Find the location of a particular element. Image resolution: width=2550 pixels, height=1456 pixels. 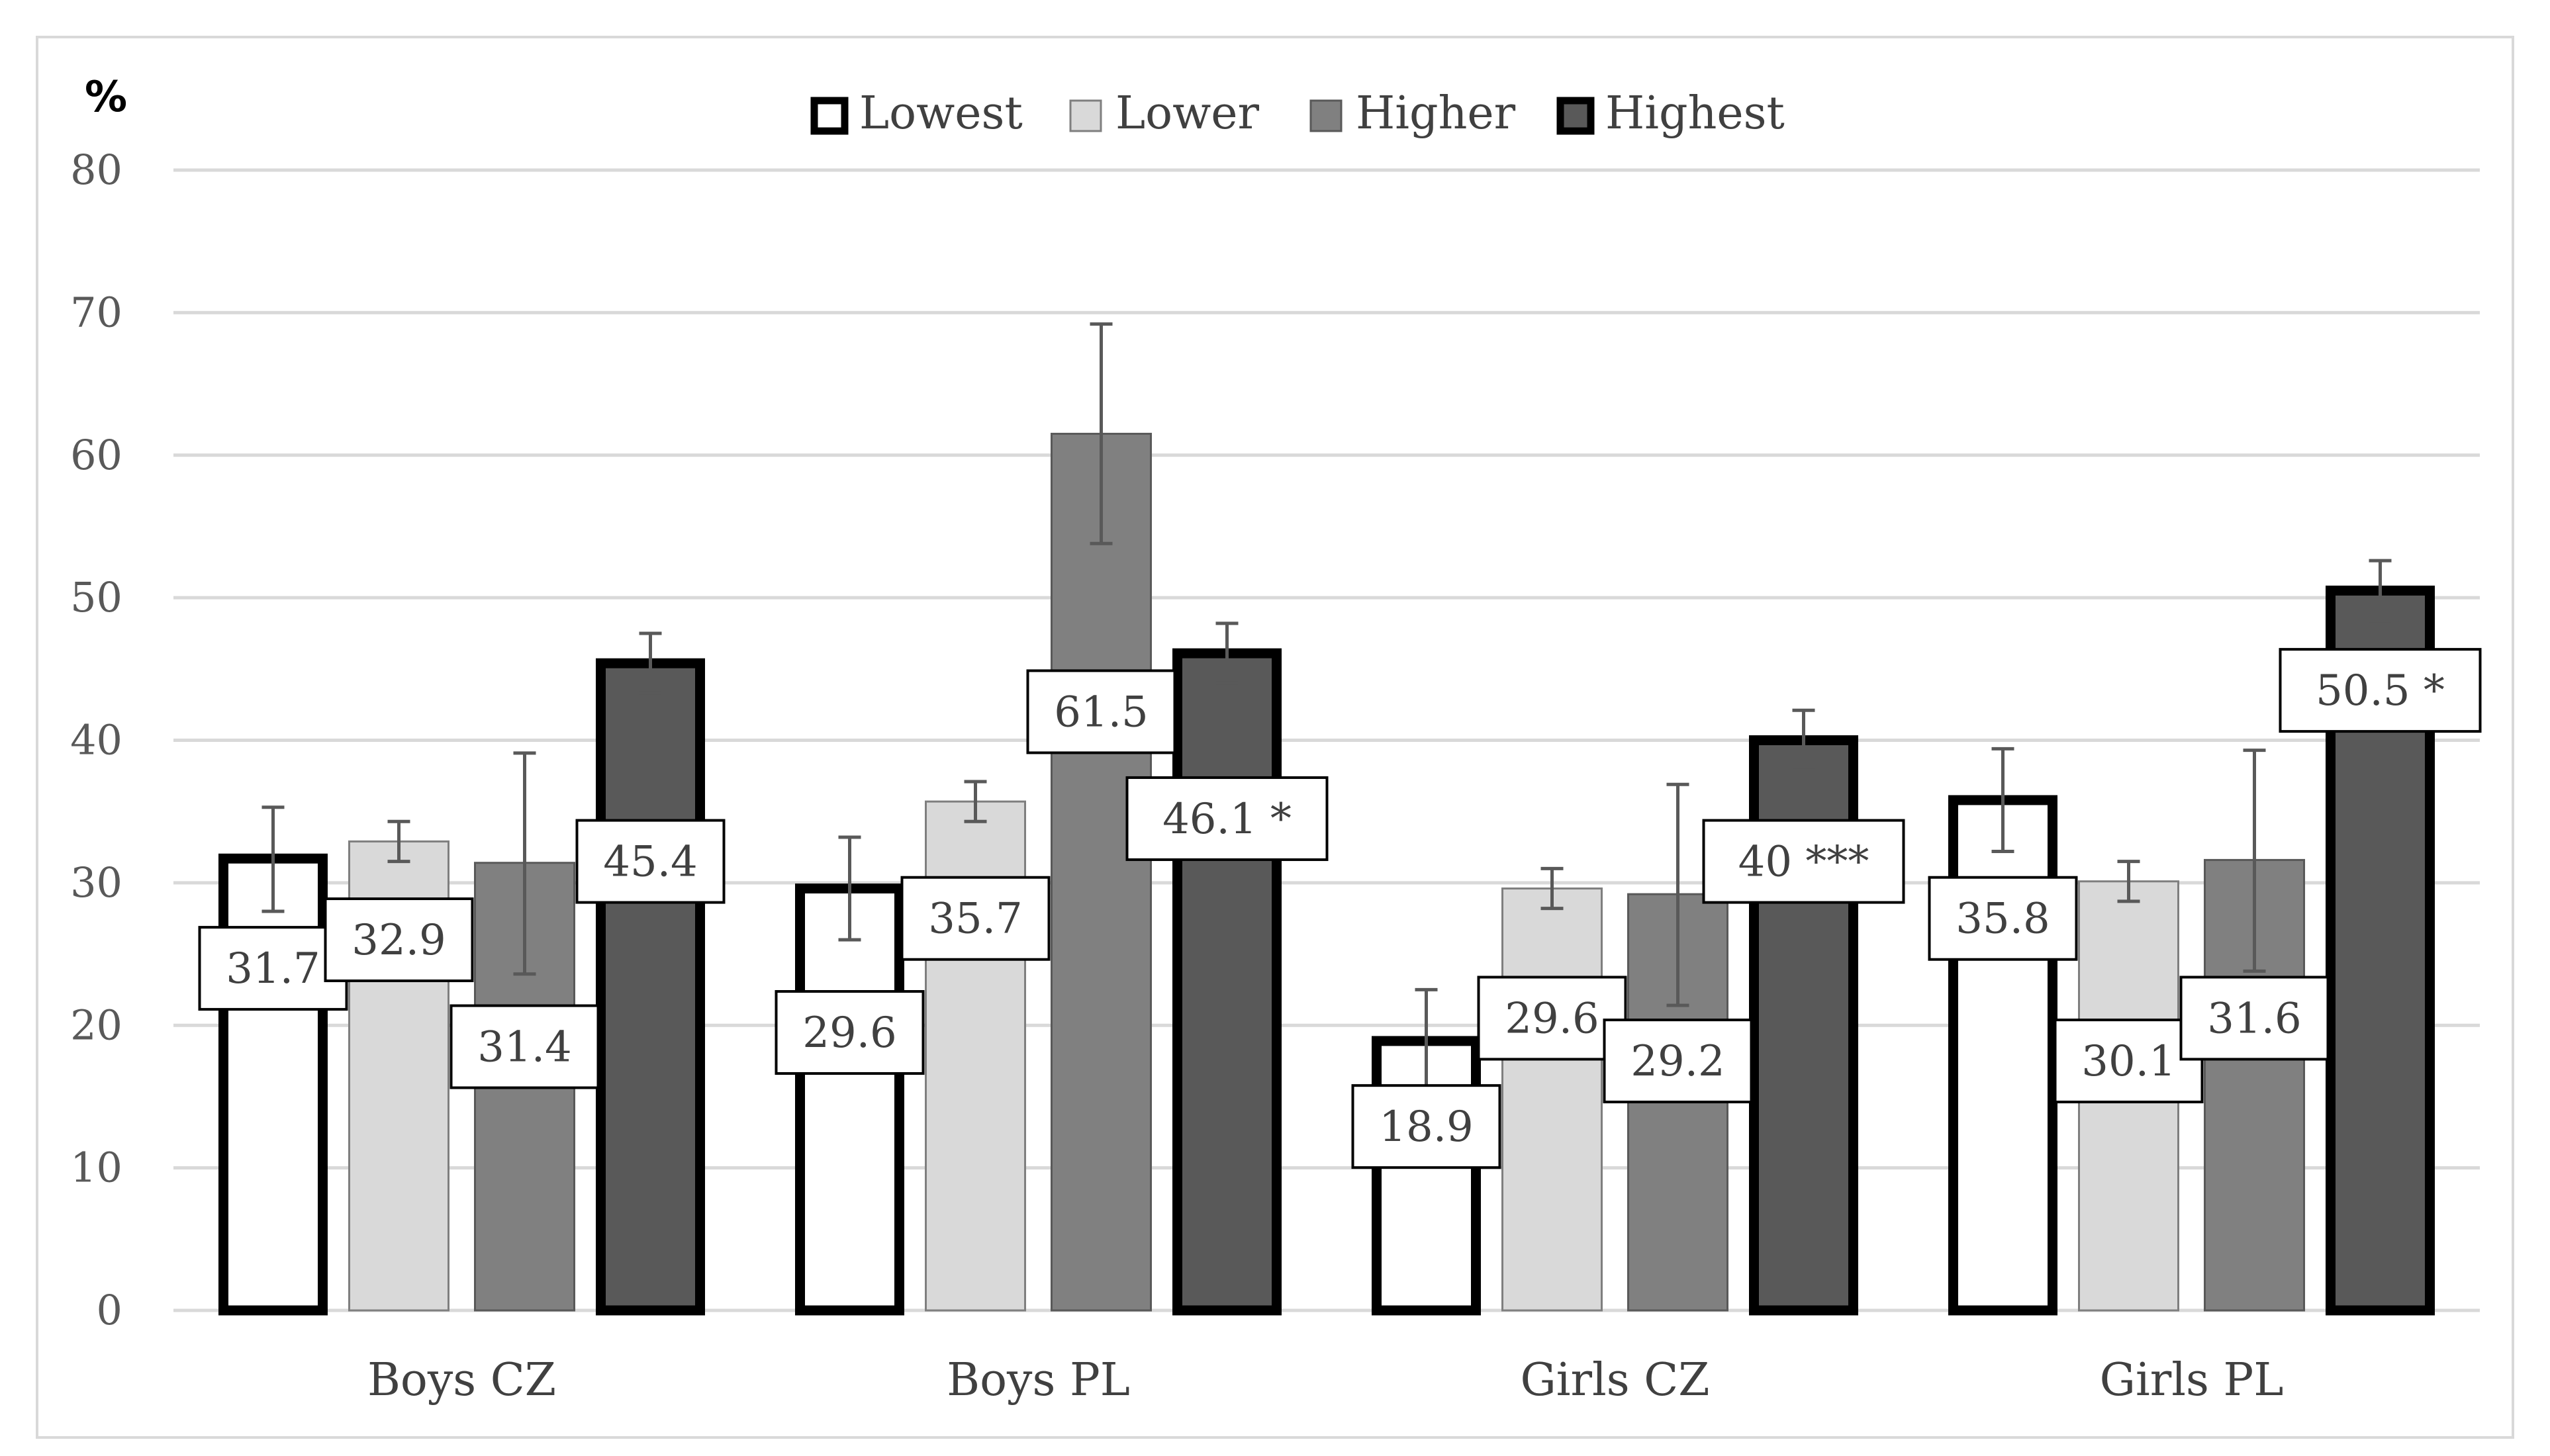

data-label-higher-girls-cz: 29.2 is located at coordinates (1678, 1061).